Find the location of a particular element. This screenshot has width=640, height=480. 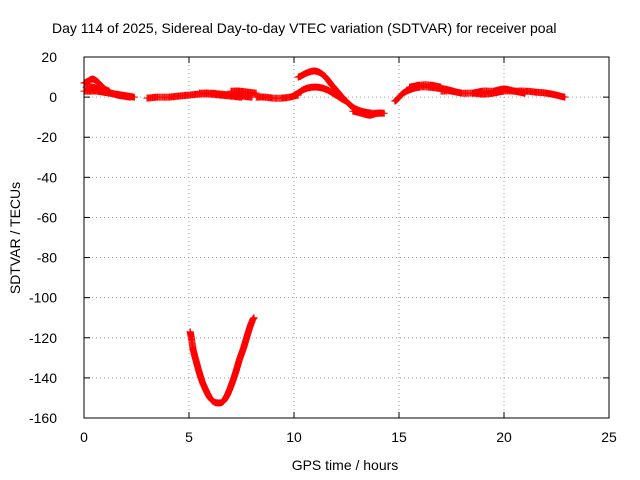

x-axis-label: GPS time / hours is located at coordinates (345, 465).